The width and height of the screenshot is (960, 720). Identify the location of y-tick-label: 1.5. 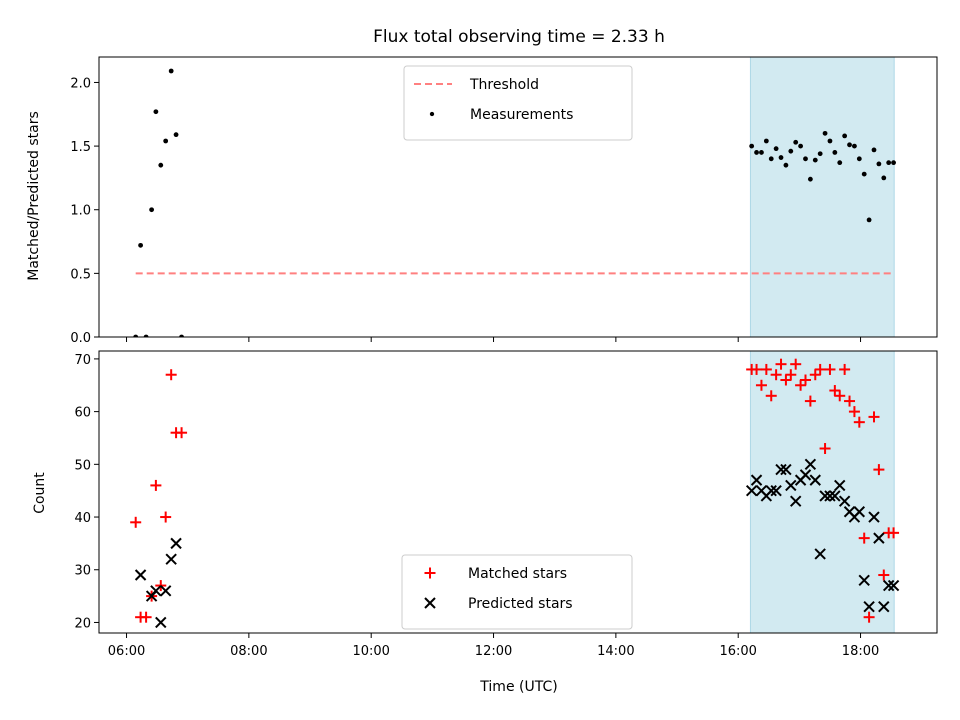
(80, 147).